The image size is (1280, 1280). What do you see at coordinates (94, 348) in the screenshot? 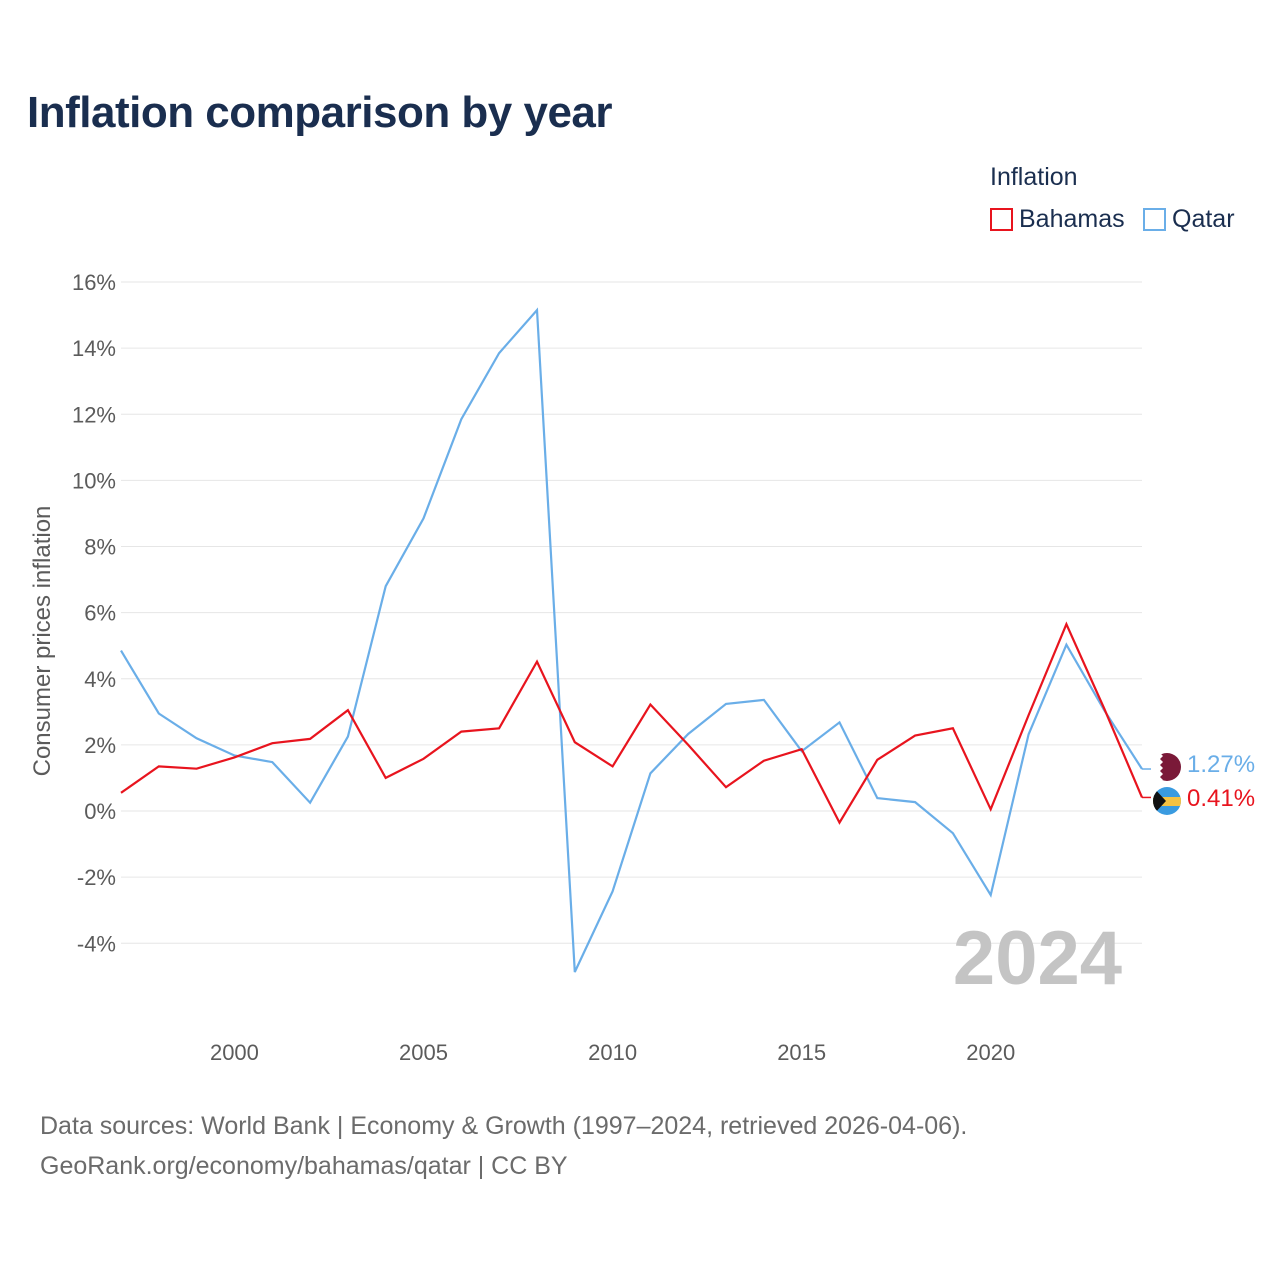
I see `y-tick-label: 14%` at bounding box center [94, 348].